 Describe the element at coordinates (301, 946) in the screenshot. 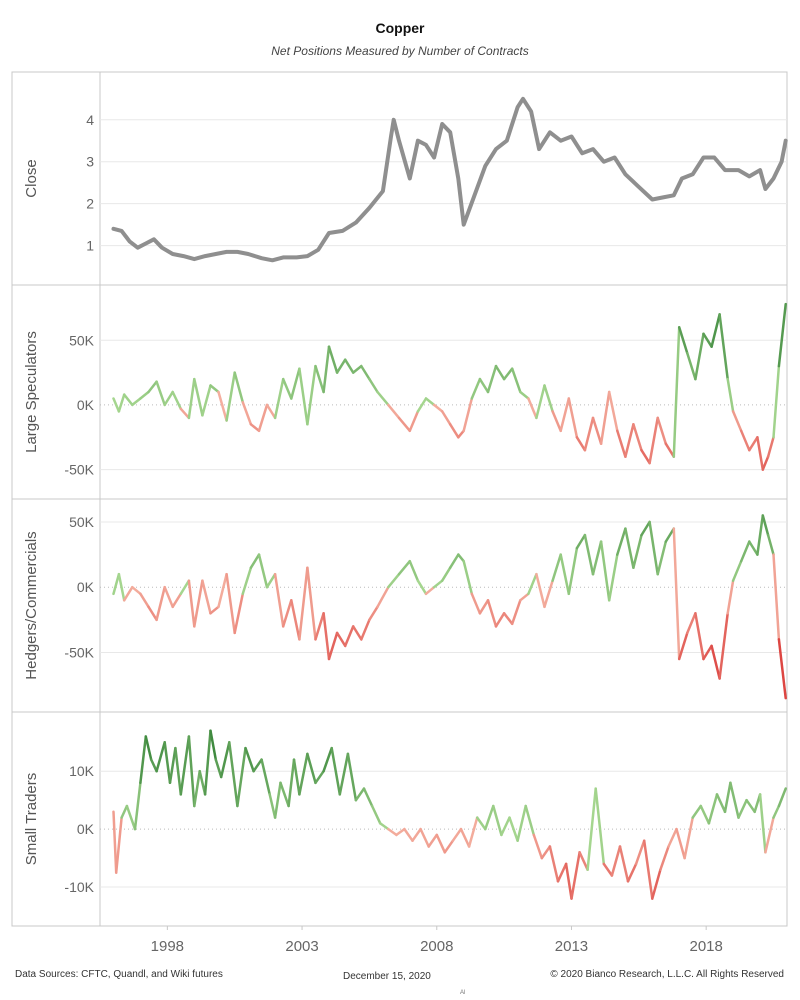

I see `x-tick-label: 2003` at that location.